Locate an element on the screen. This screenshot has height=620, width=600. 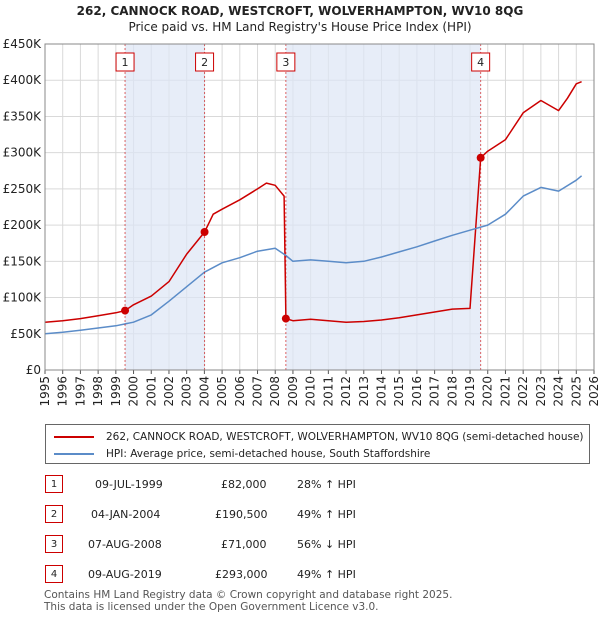
sale-marker-label: 1 is located at coordinates (125, 62).